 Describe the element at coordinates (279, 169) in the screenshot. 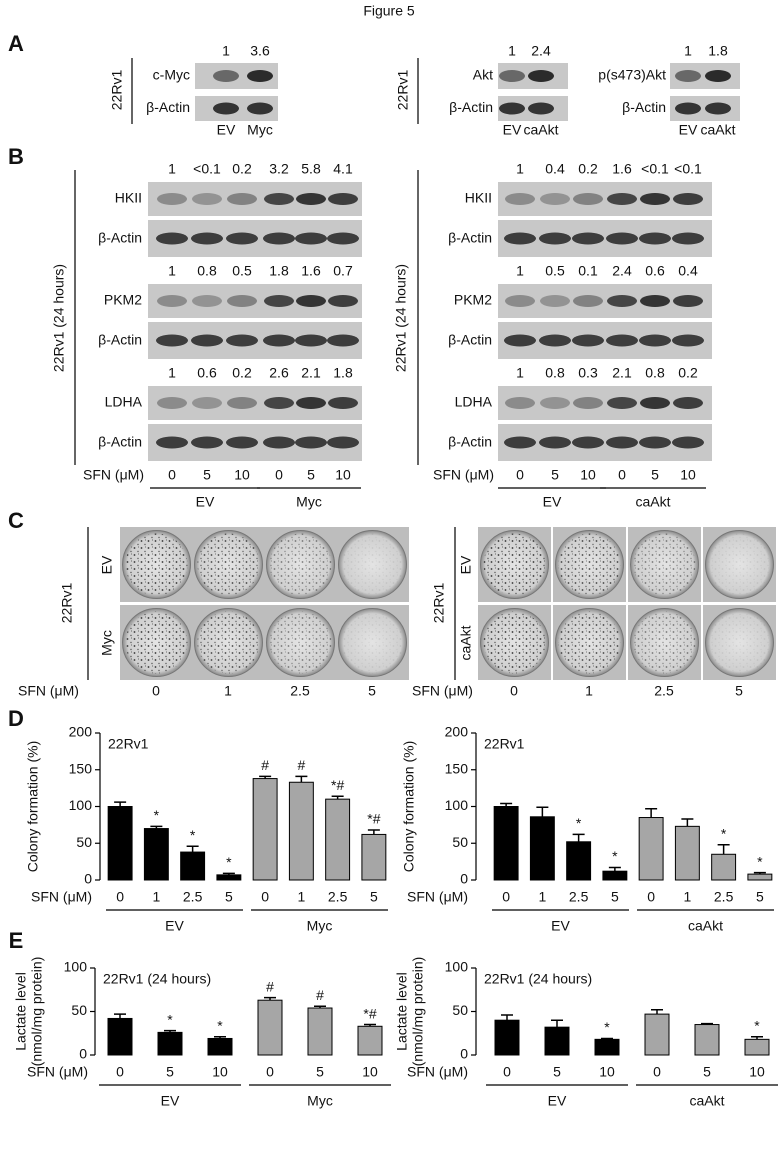

I see `quantity: 3.2` at that location.